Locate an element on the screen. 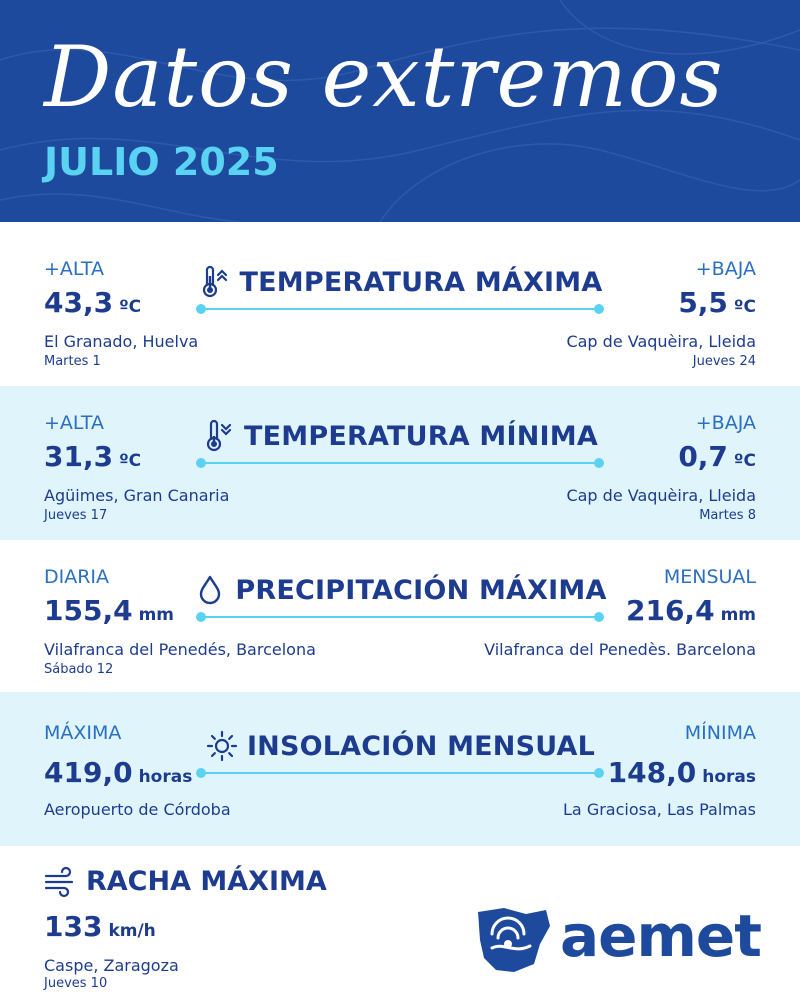 Image resolution: width=800 pixels, height=1000 pixels. wind-location: Caspe, Zaragoza is located at coordinates (111, 965).